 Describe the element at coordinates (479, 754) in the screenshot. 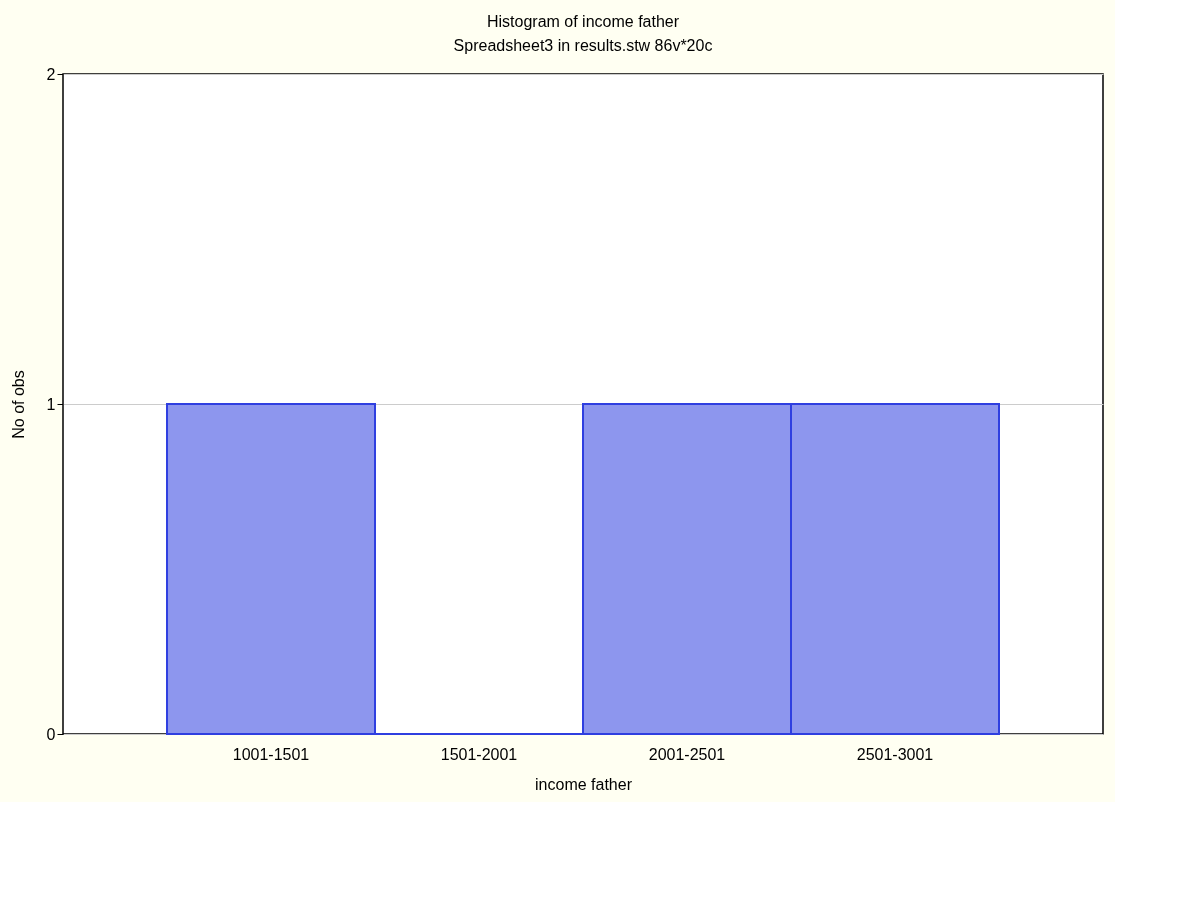

I see `x-tick-label: 1501-2001` at that location.